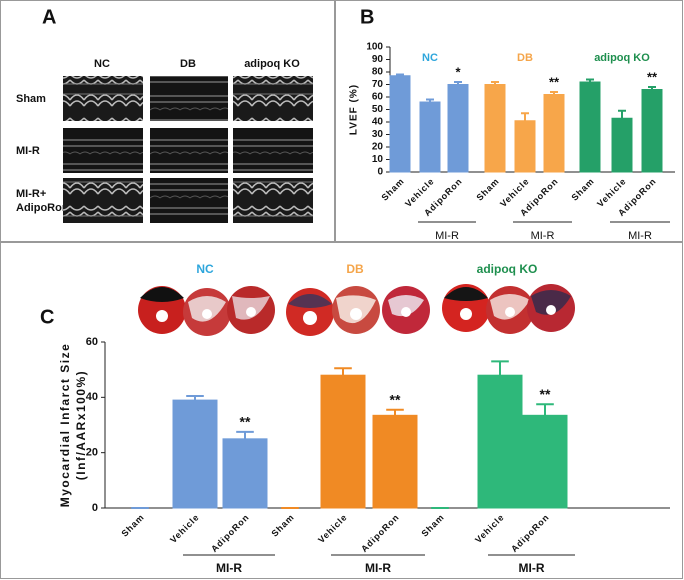 This screenshot has width=684, height=580. What do you see at coordinates (378, 122) in the screenshot?
I see `y-tick-label: 40` at bounding box center [378, 122].